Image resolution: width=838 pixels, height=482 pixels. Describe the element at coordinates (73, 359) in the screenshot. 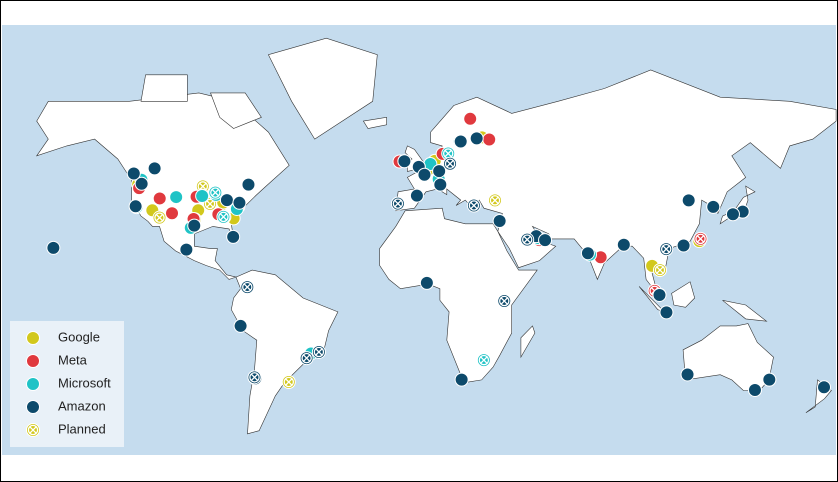

I see `legend-label: Meta` at that location.